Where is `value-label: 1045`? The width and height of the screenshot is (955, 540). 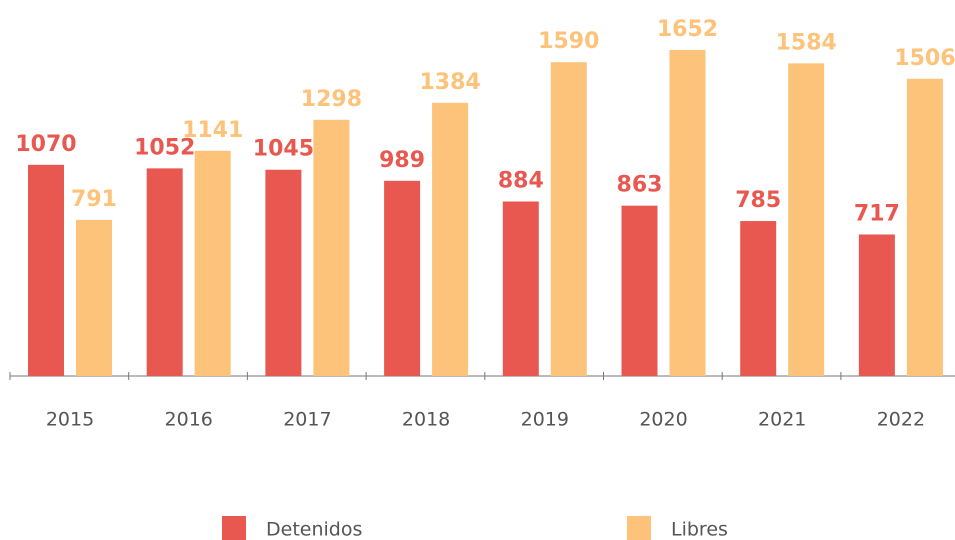 value-label: 1045 is located at coordinates (283, 149).